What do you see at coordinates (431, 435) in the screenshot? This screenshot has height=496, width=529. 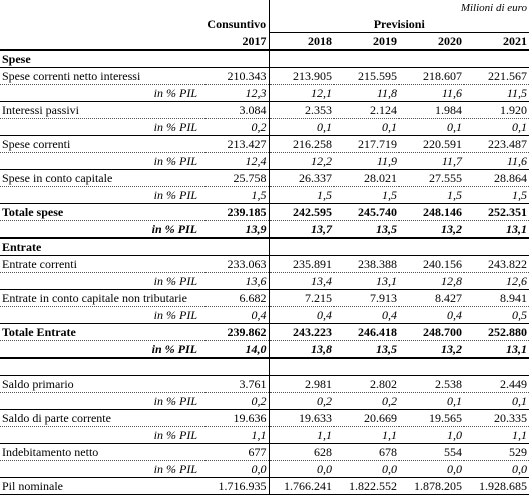 I see `pct-value: 1,0` at bounding box center [431, 435].